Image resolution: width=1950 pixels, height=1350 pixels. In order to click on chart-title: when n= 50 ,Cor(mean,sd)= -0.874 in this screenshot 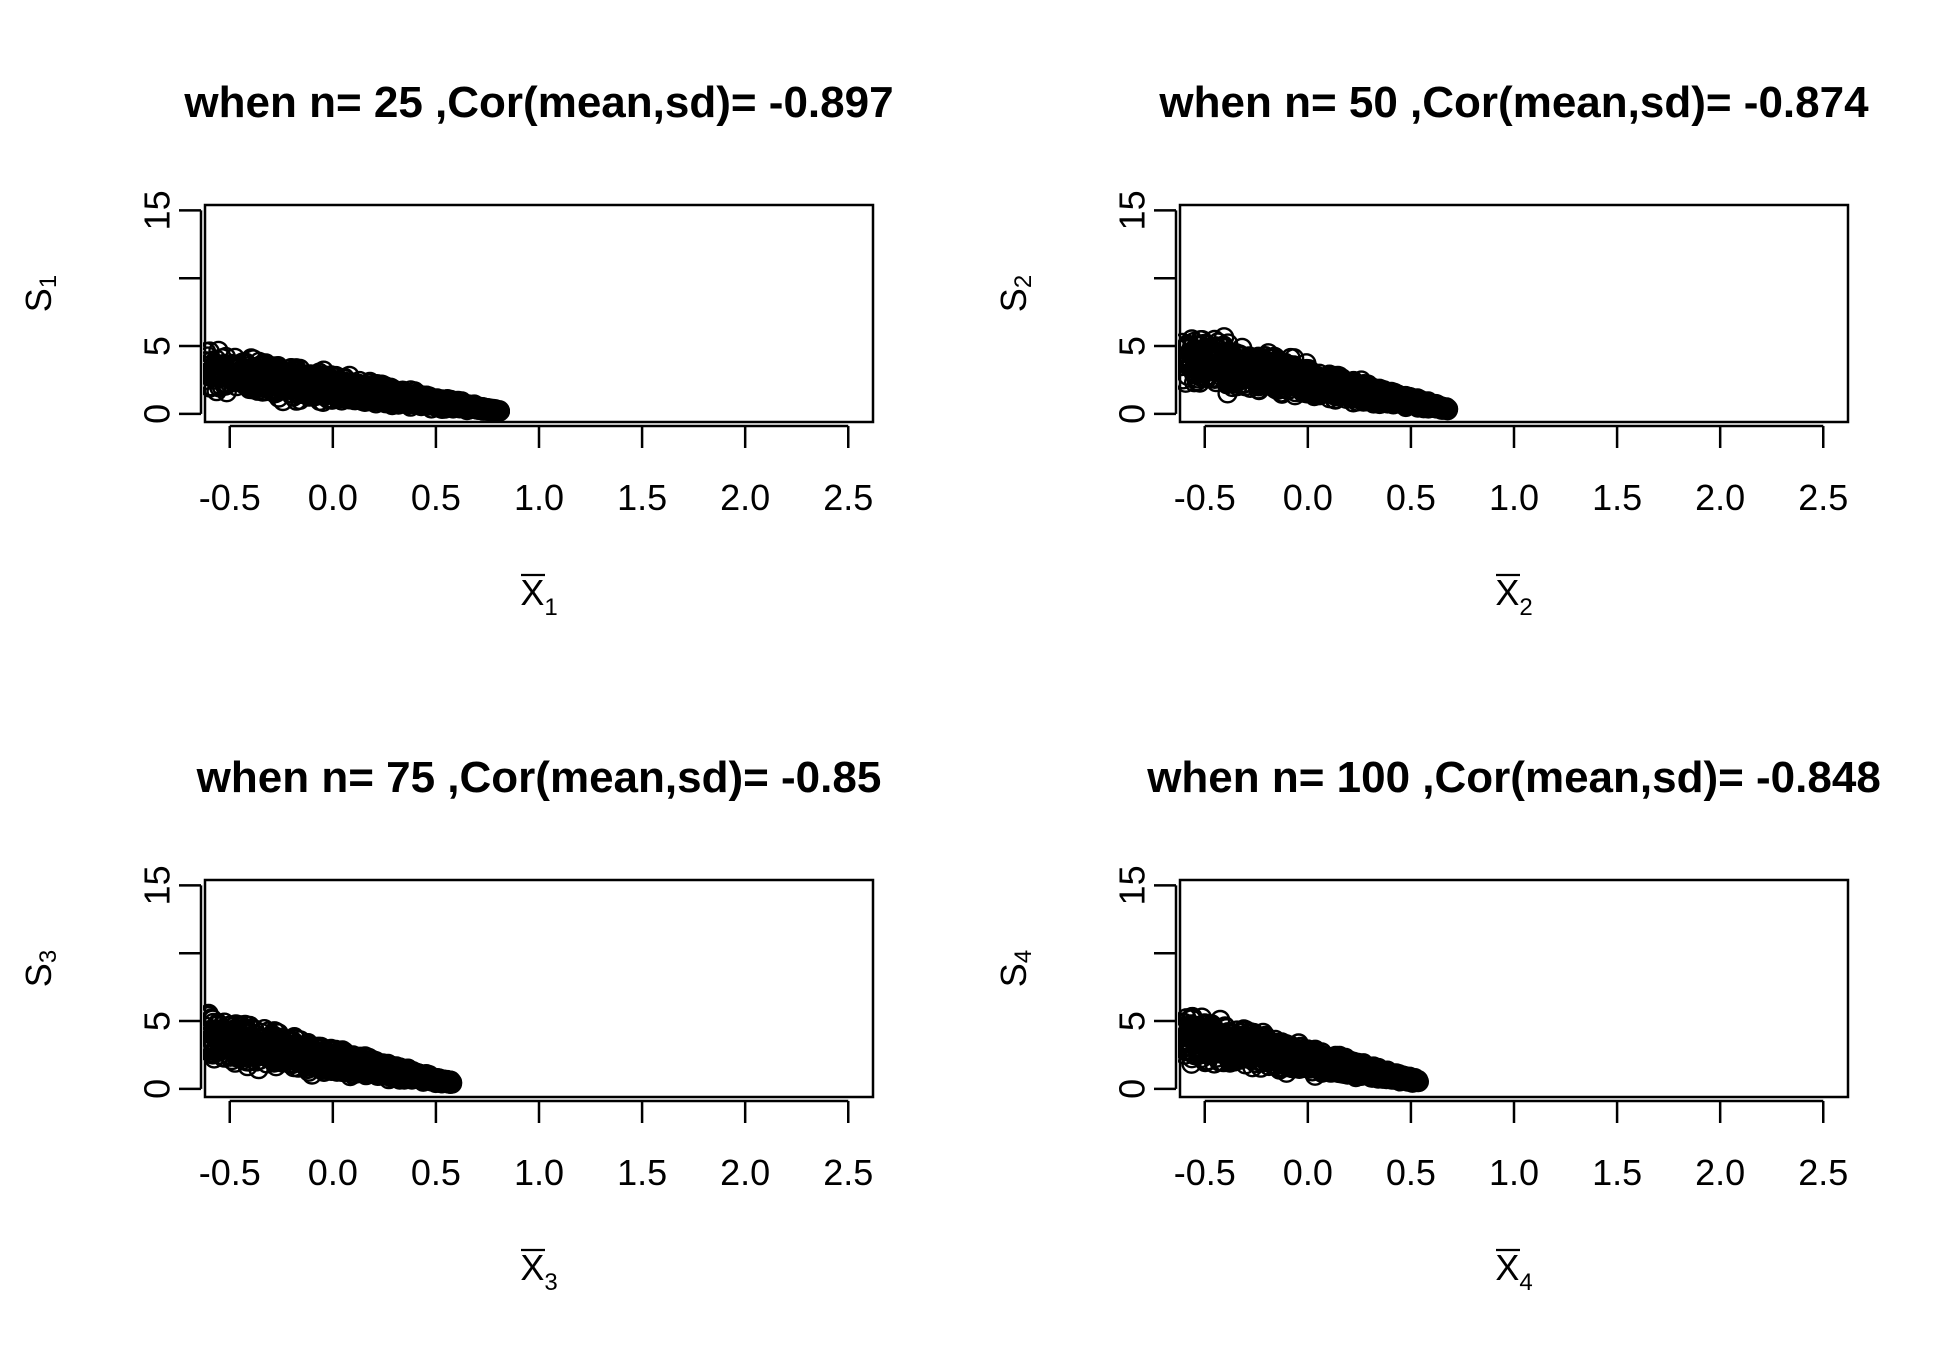, I will do `click(1513, 102)`.